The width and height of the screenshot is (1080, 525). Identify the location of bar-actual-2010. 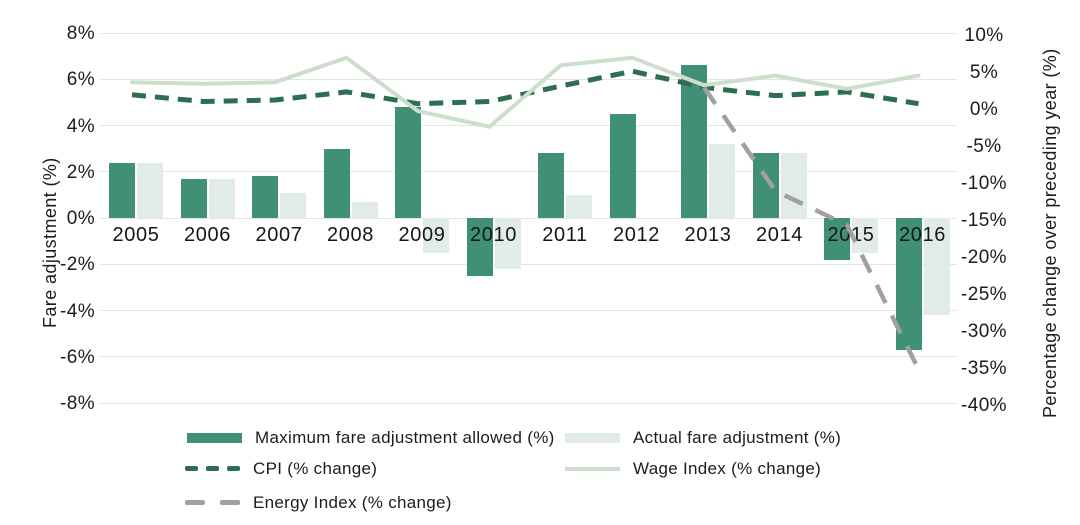
(507, 243).